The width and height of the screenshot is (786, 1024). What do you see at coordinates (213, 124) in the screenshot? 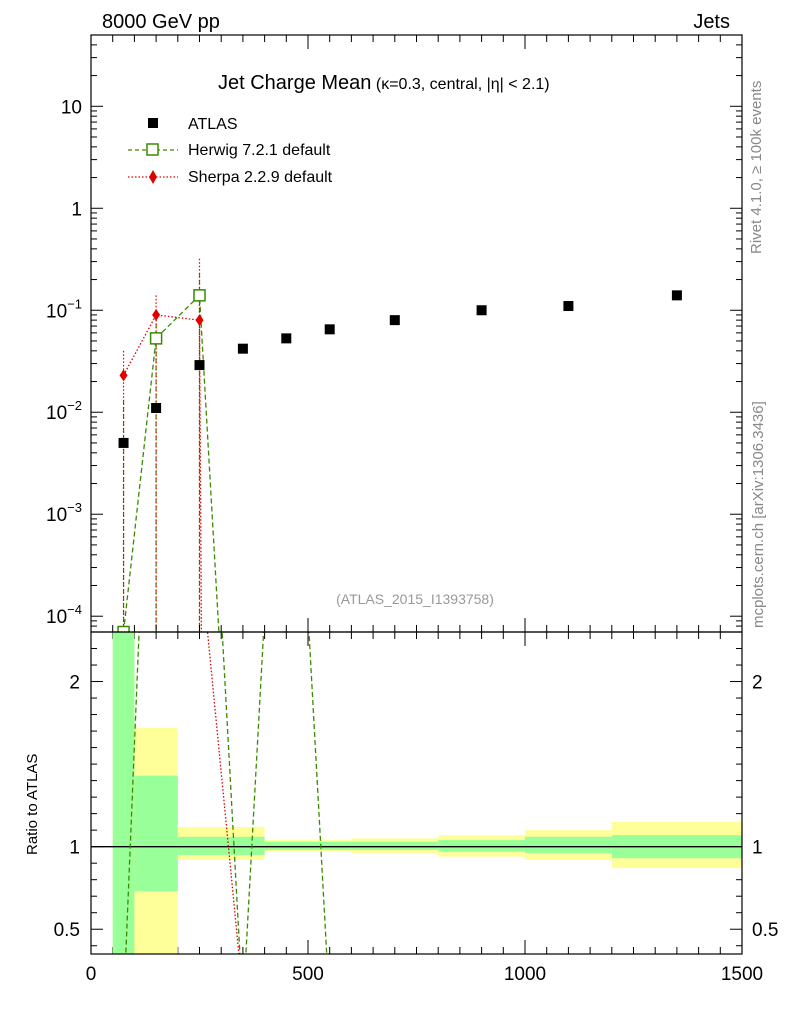
I see `legend-atlas-label: ATLAS` at bounding box center [213, 124].